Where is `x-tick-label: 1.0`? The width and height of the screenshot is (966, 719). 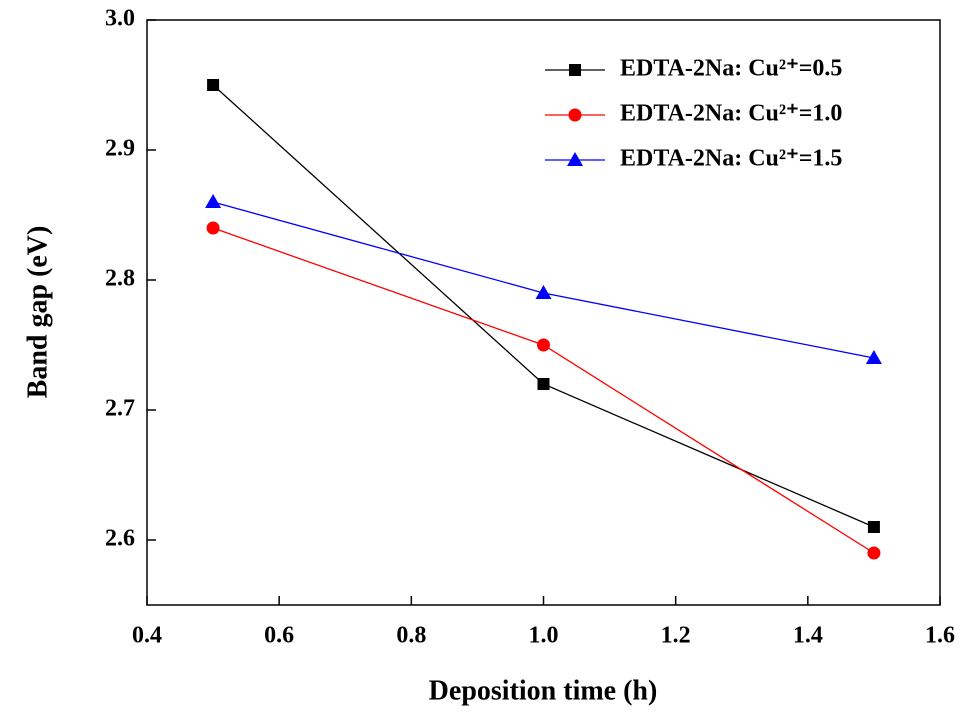 x-tick-label: 1.0 is located at coordinates (544, 636).